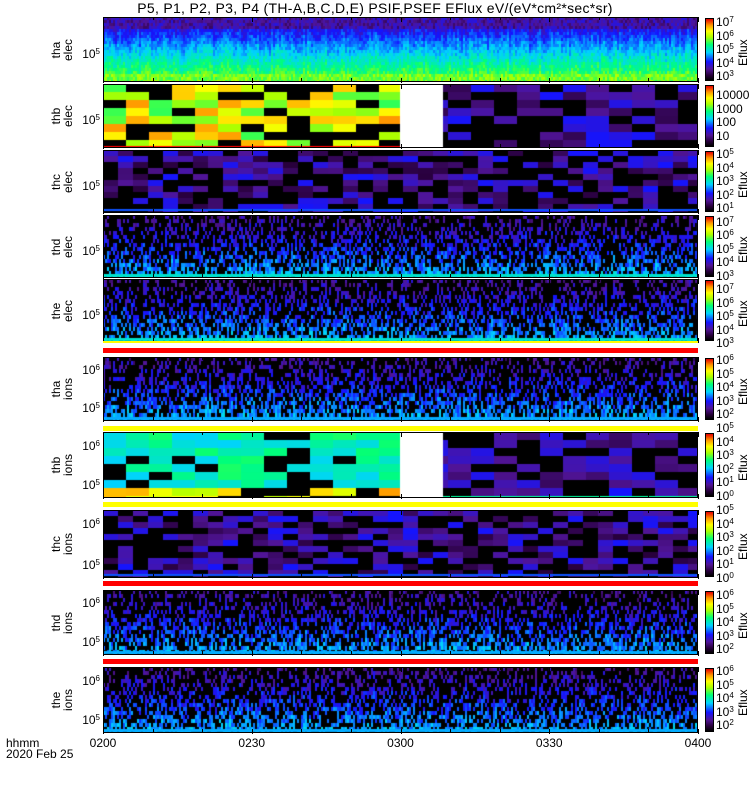  I want to click on colorbar-tick-value-exponent: 6, so click(731, 300).